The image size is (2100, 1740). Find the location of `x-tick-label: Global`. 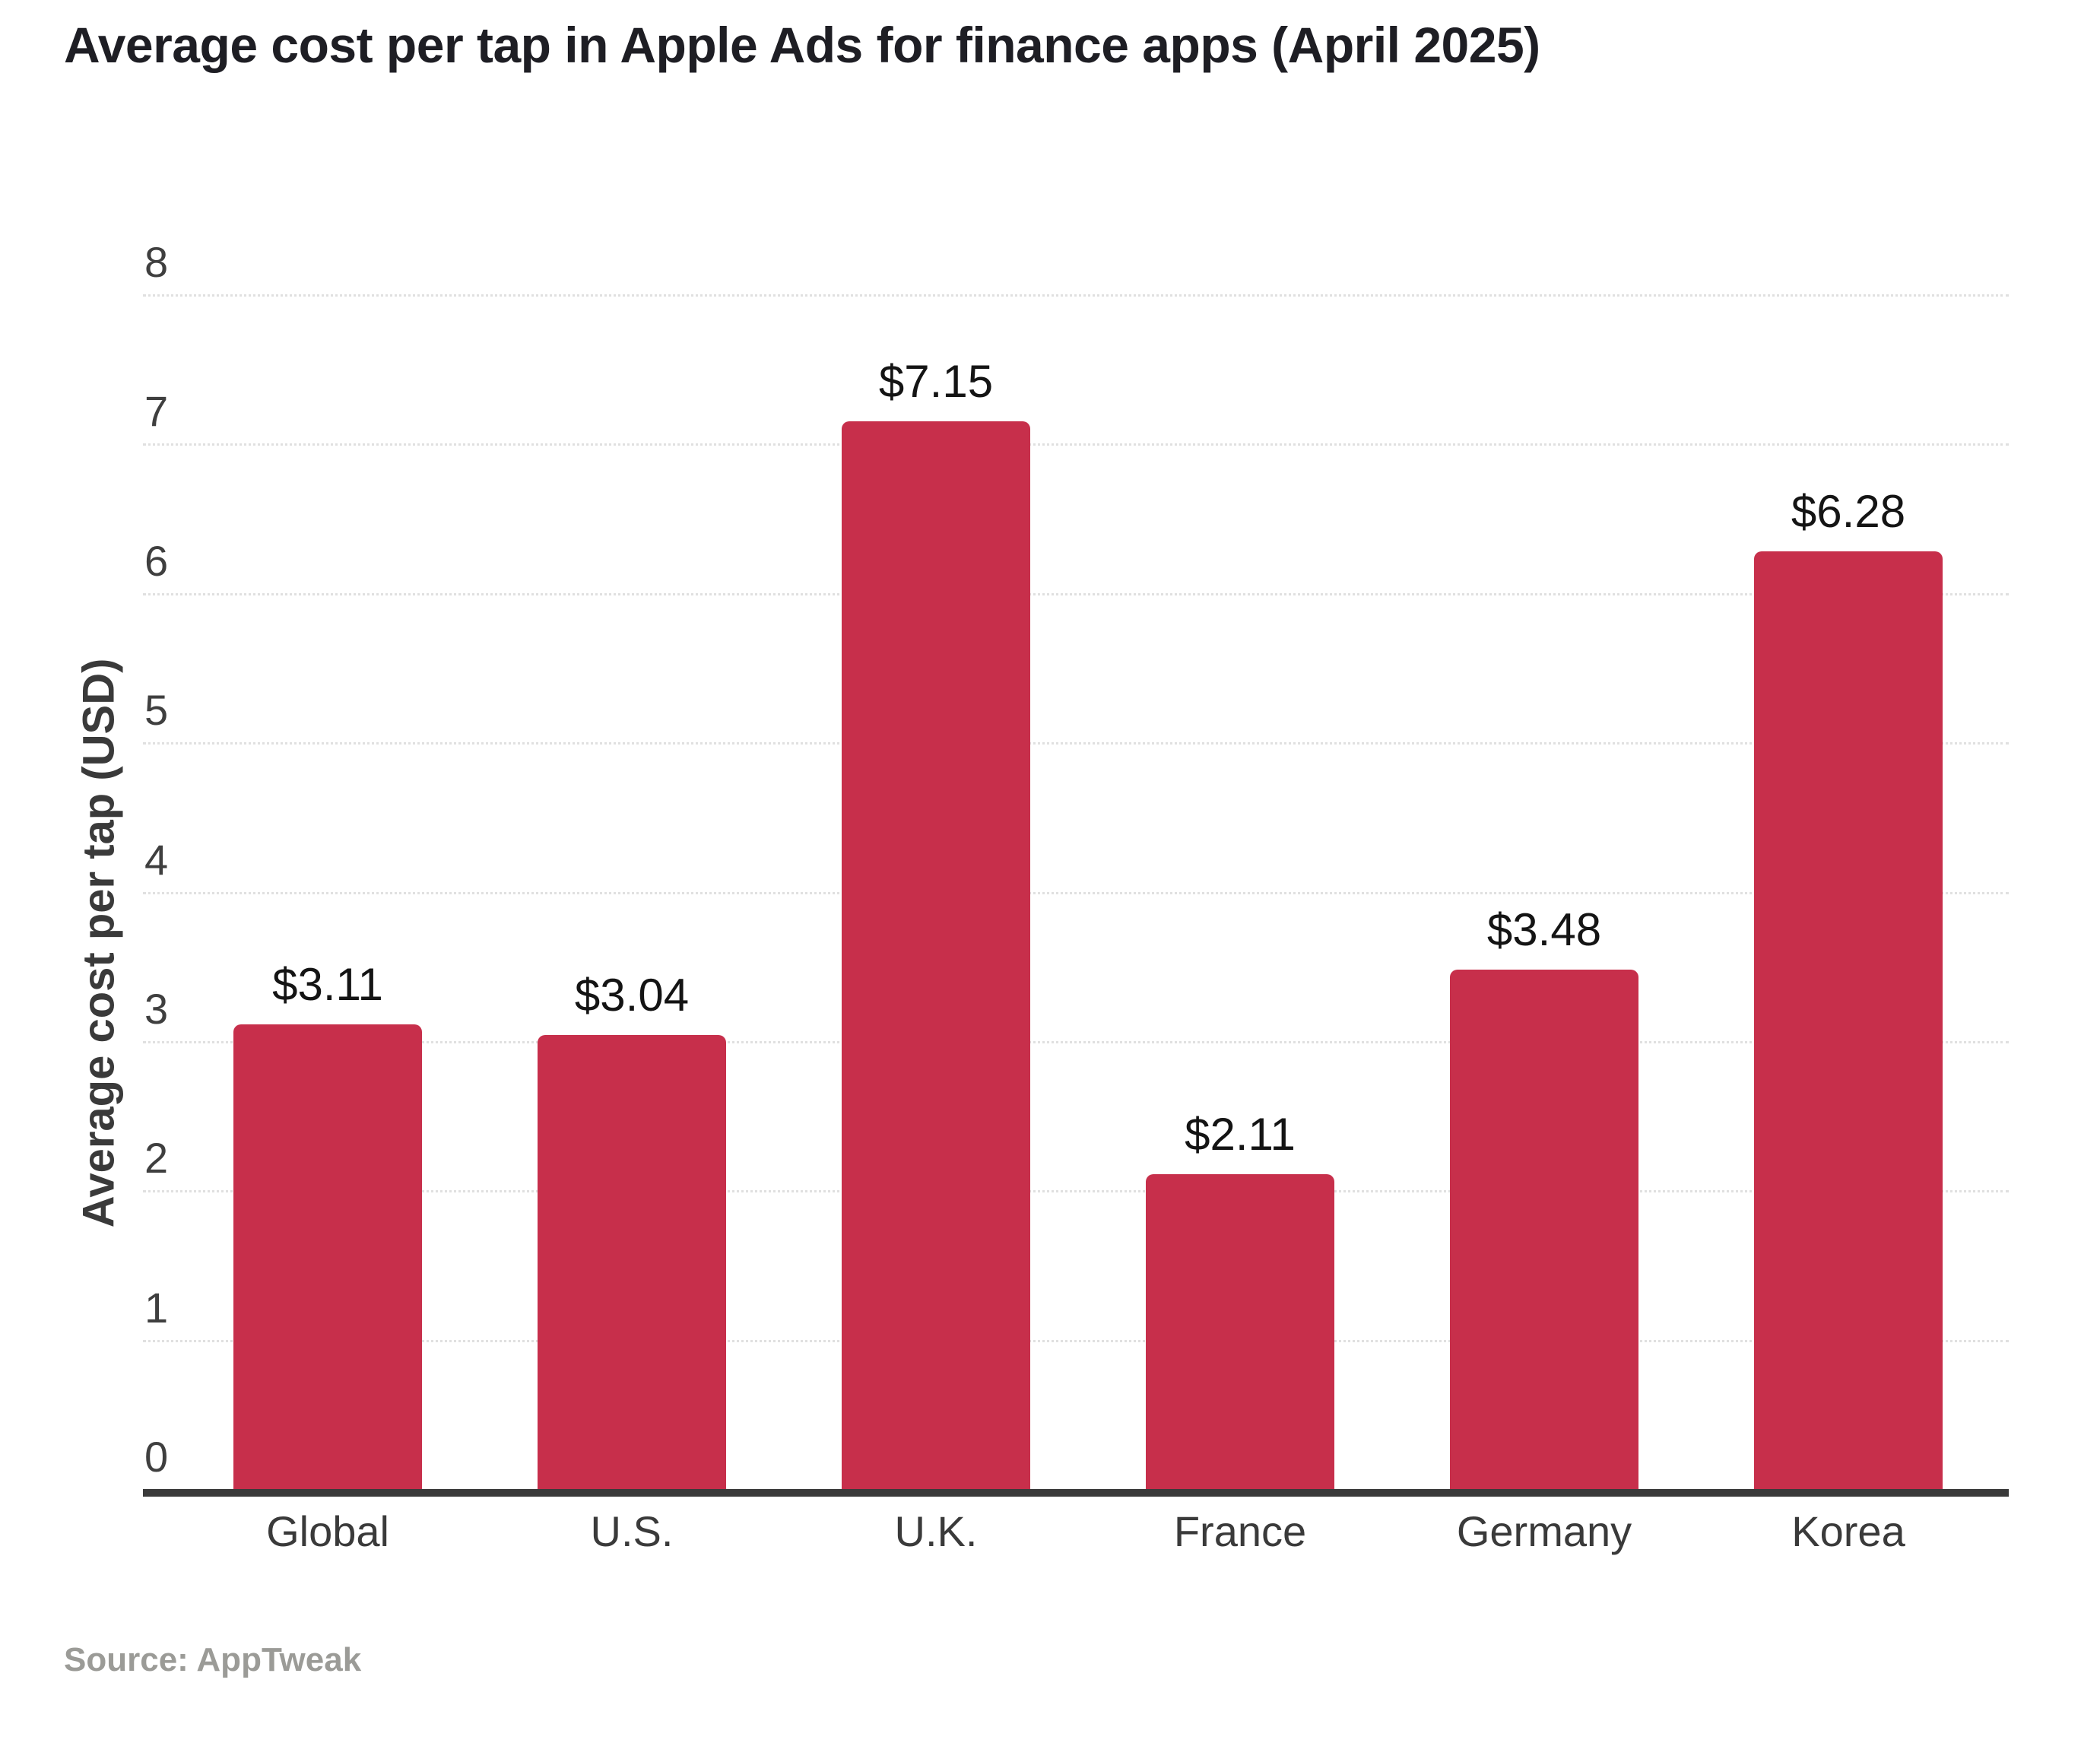

x-tick-label: Global is located at coordinates (328, 1531).